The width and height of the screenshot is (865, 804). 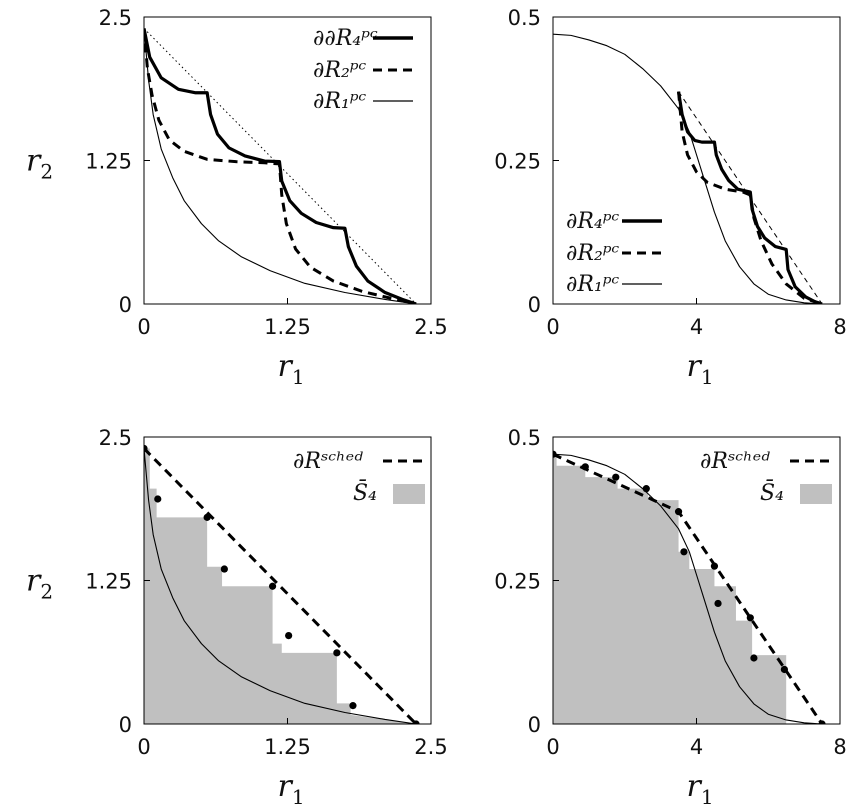 I want to click on legend-top-right: ∂R₄ᵖᶜ ∂R₂ᵖᶜ ∂R₁ᵖᶜ, so click(x=614, y=253).